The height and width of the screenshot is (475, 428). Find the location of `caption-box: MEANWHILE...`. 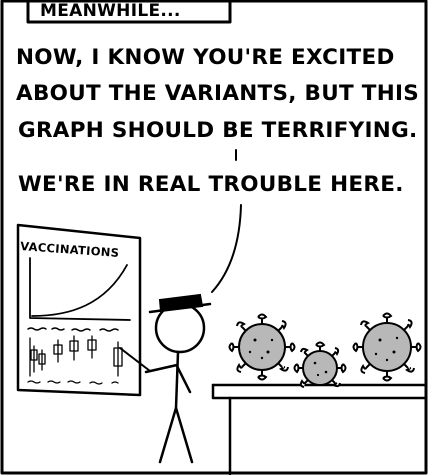

caption-box: MEANWHILE... is located at coordinates (129, 12).